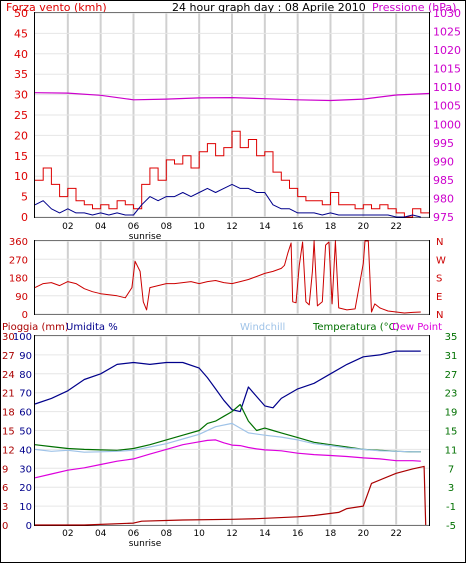  Describe the element at coordinates (21, 135) in the screenshot. I see `wind-speed-tick-label: 20` at that location.